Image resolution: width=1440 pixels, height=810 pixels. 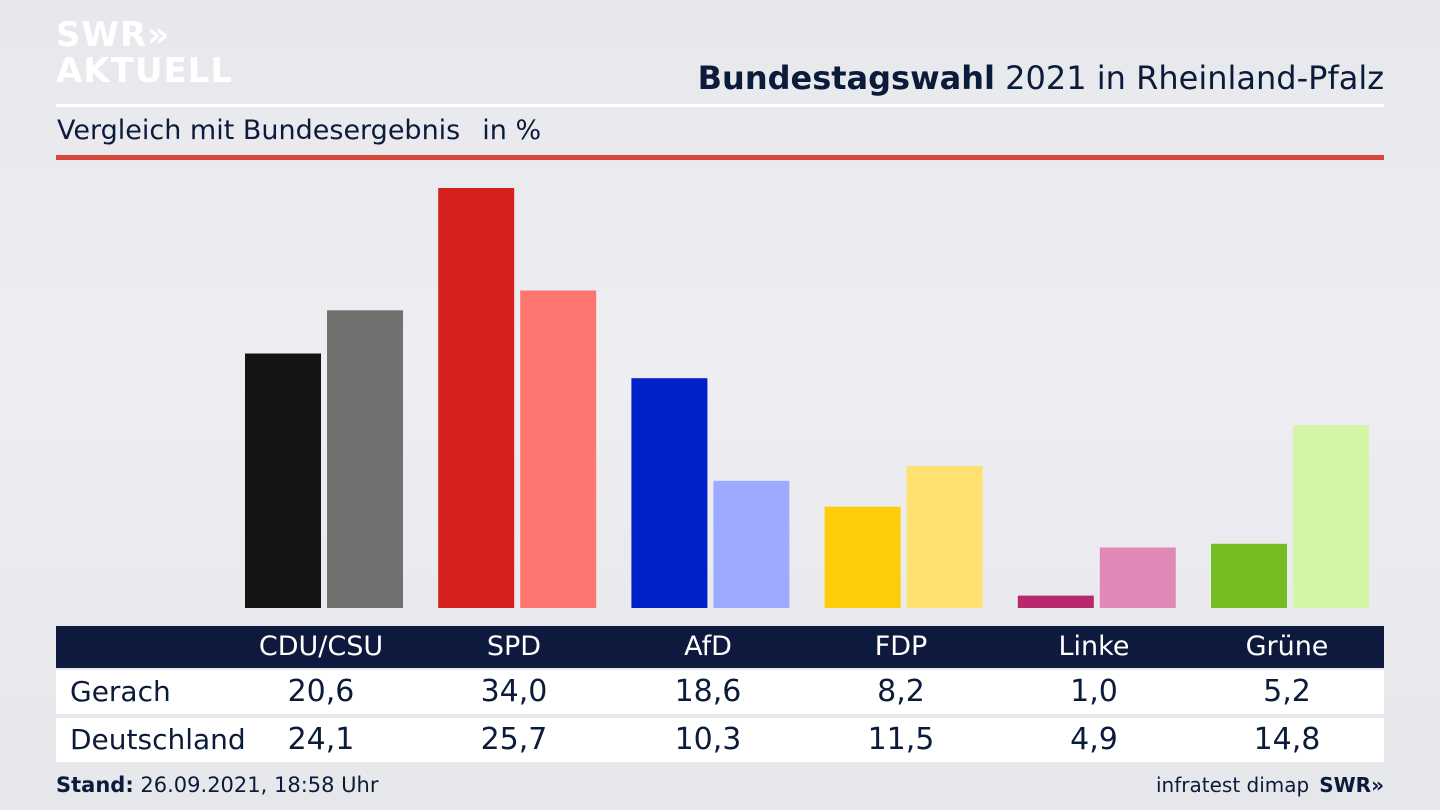 I want to click on bar-fdp-gerach, so click(x=862, y=557).